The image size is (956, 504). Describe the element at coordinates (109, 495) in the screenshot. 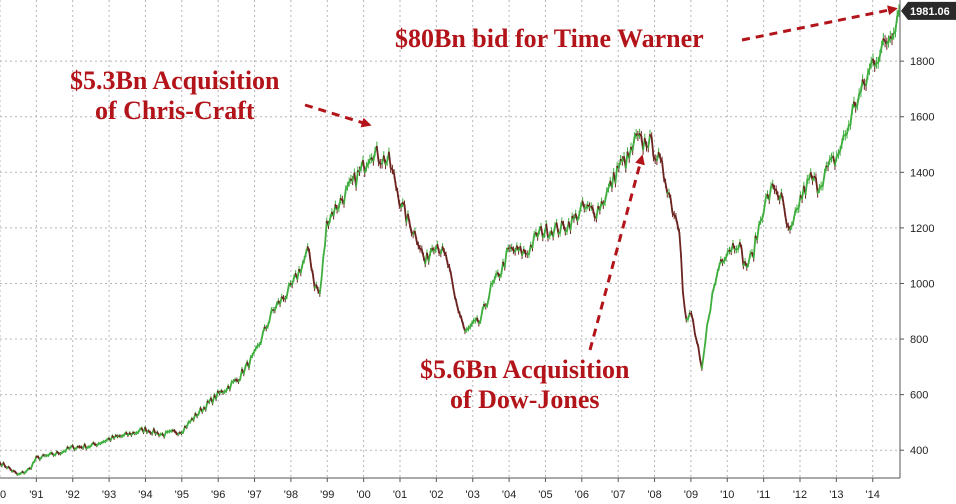

I see `x-tick-label: '93` at that location.